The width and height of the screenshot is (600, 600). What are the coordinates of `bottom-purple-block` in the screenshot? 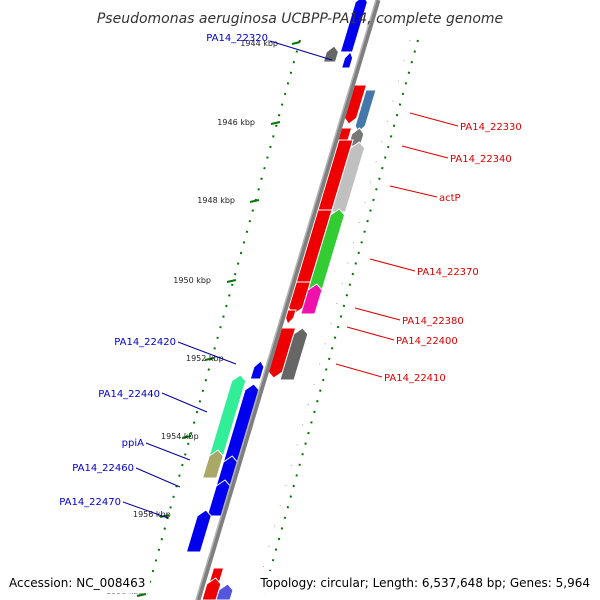 It's located at (224, 591).